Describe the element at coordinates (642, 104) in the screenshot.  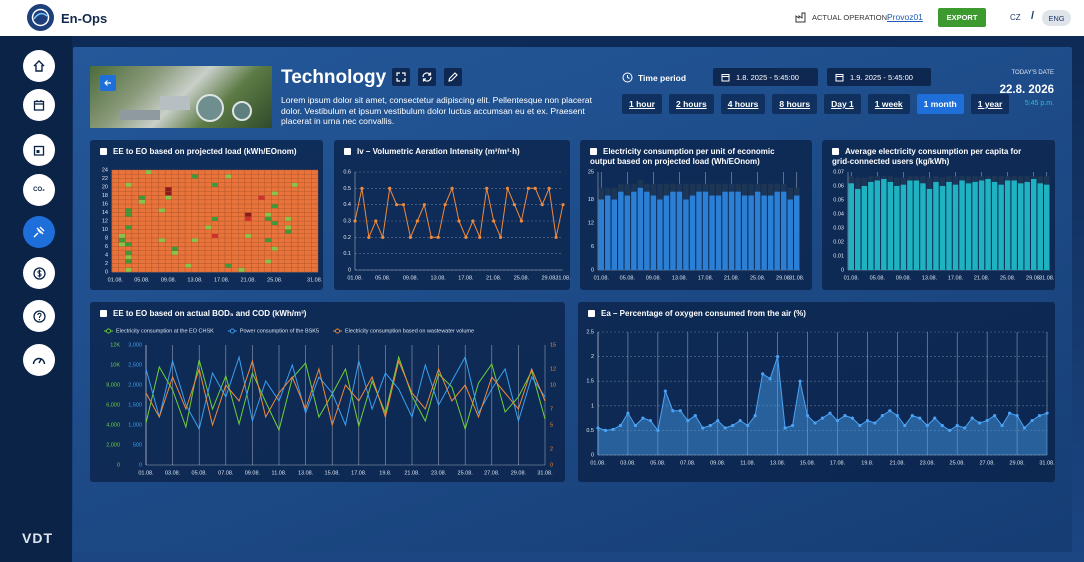
I see `period-button: 1 hour` at that location.